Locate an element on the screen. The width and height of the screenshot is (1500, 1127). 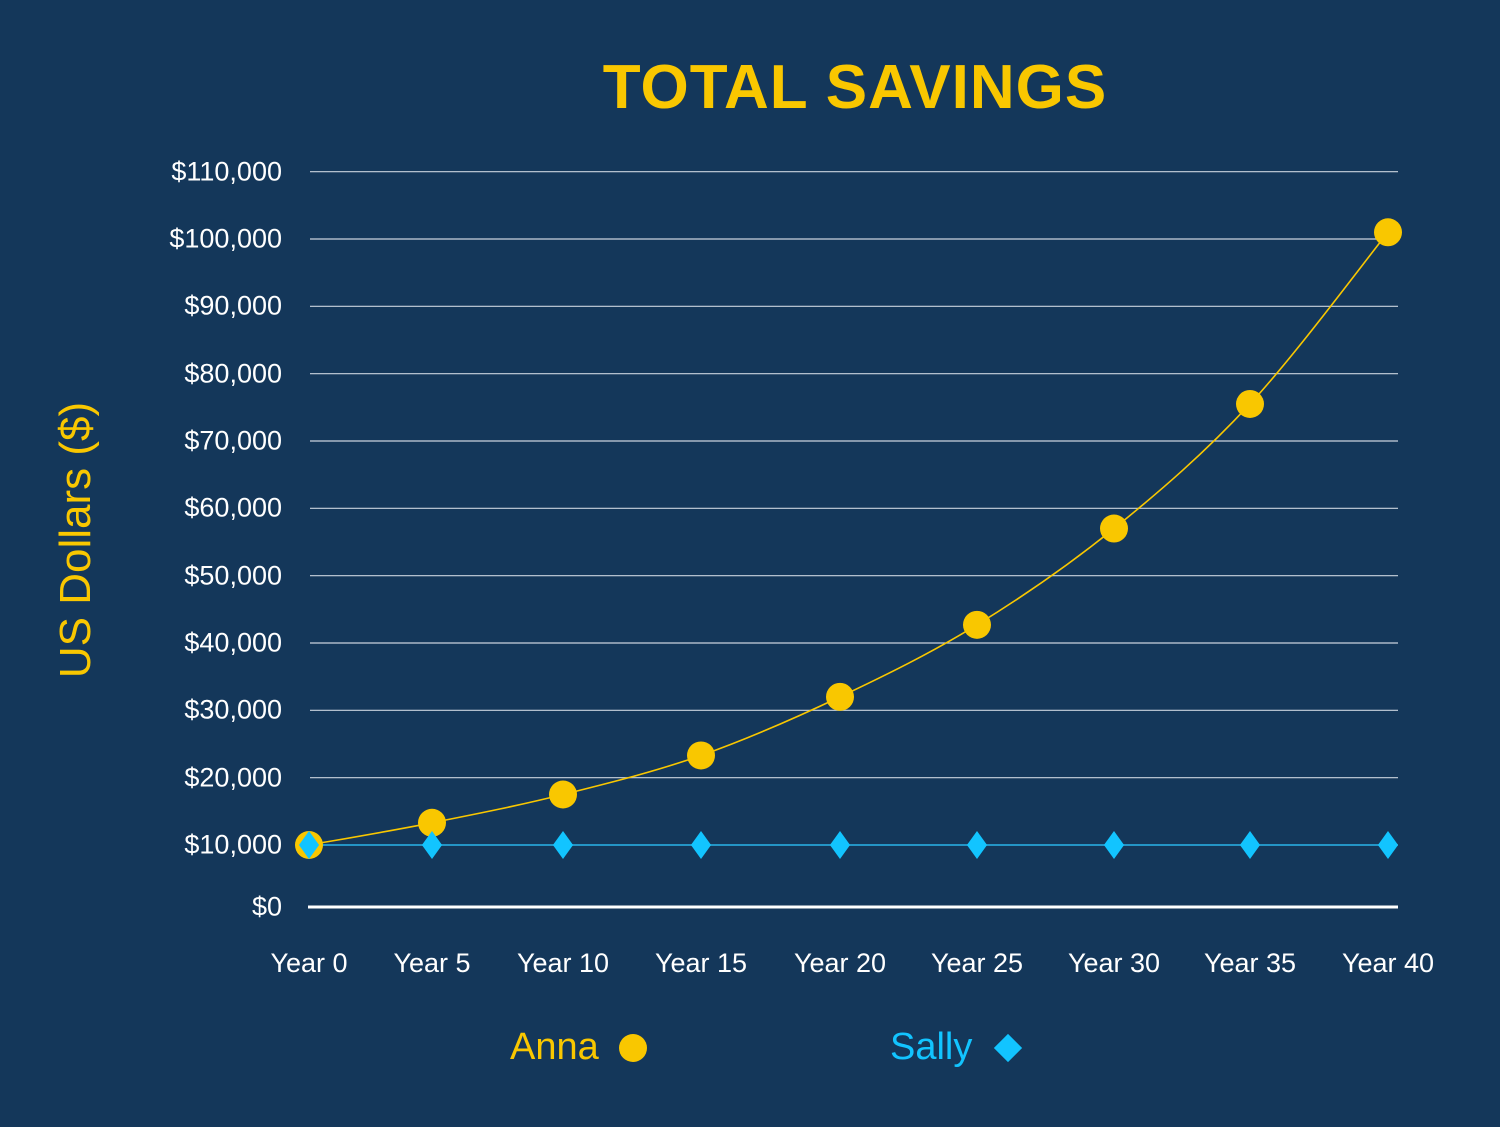
x-tick-label: Year 25 is located at coordinates (977, 963).